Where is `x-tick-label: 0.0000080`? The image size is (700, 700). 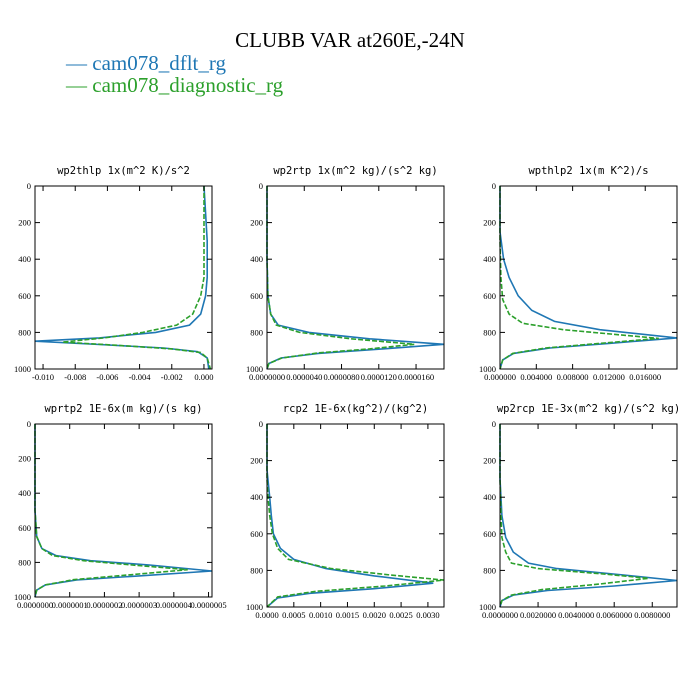
x-tick-label: 0.0000080 is located at coordinates (341, 377).